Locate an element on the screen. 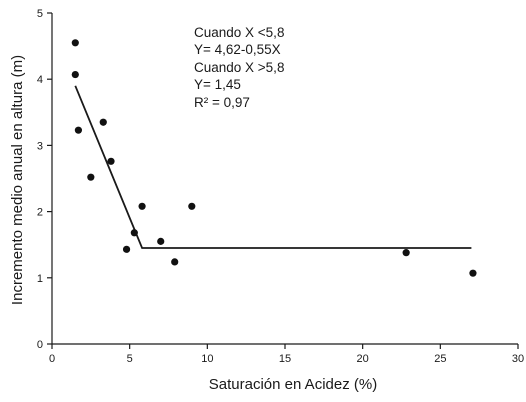  annotation-line-1: Cuando X <5,8 is located at coordinates (239, 32).